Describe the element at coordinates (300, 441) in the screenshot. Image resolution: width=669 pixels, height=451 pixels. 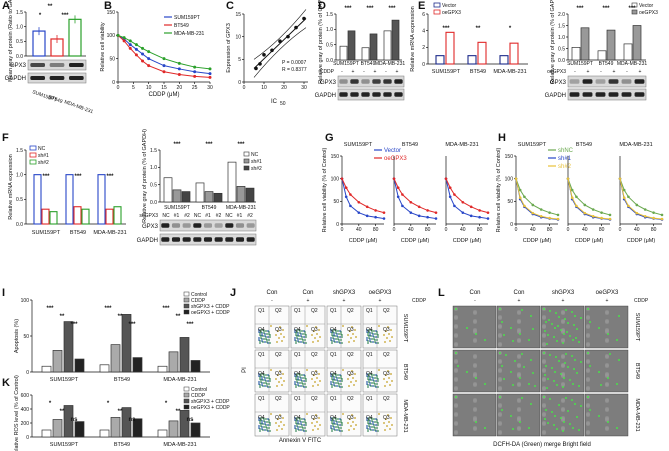
I see `panel-j-xlabel: Annexin V FITC` at that location.